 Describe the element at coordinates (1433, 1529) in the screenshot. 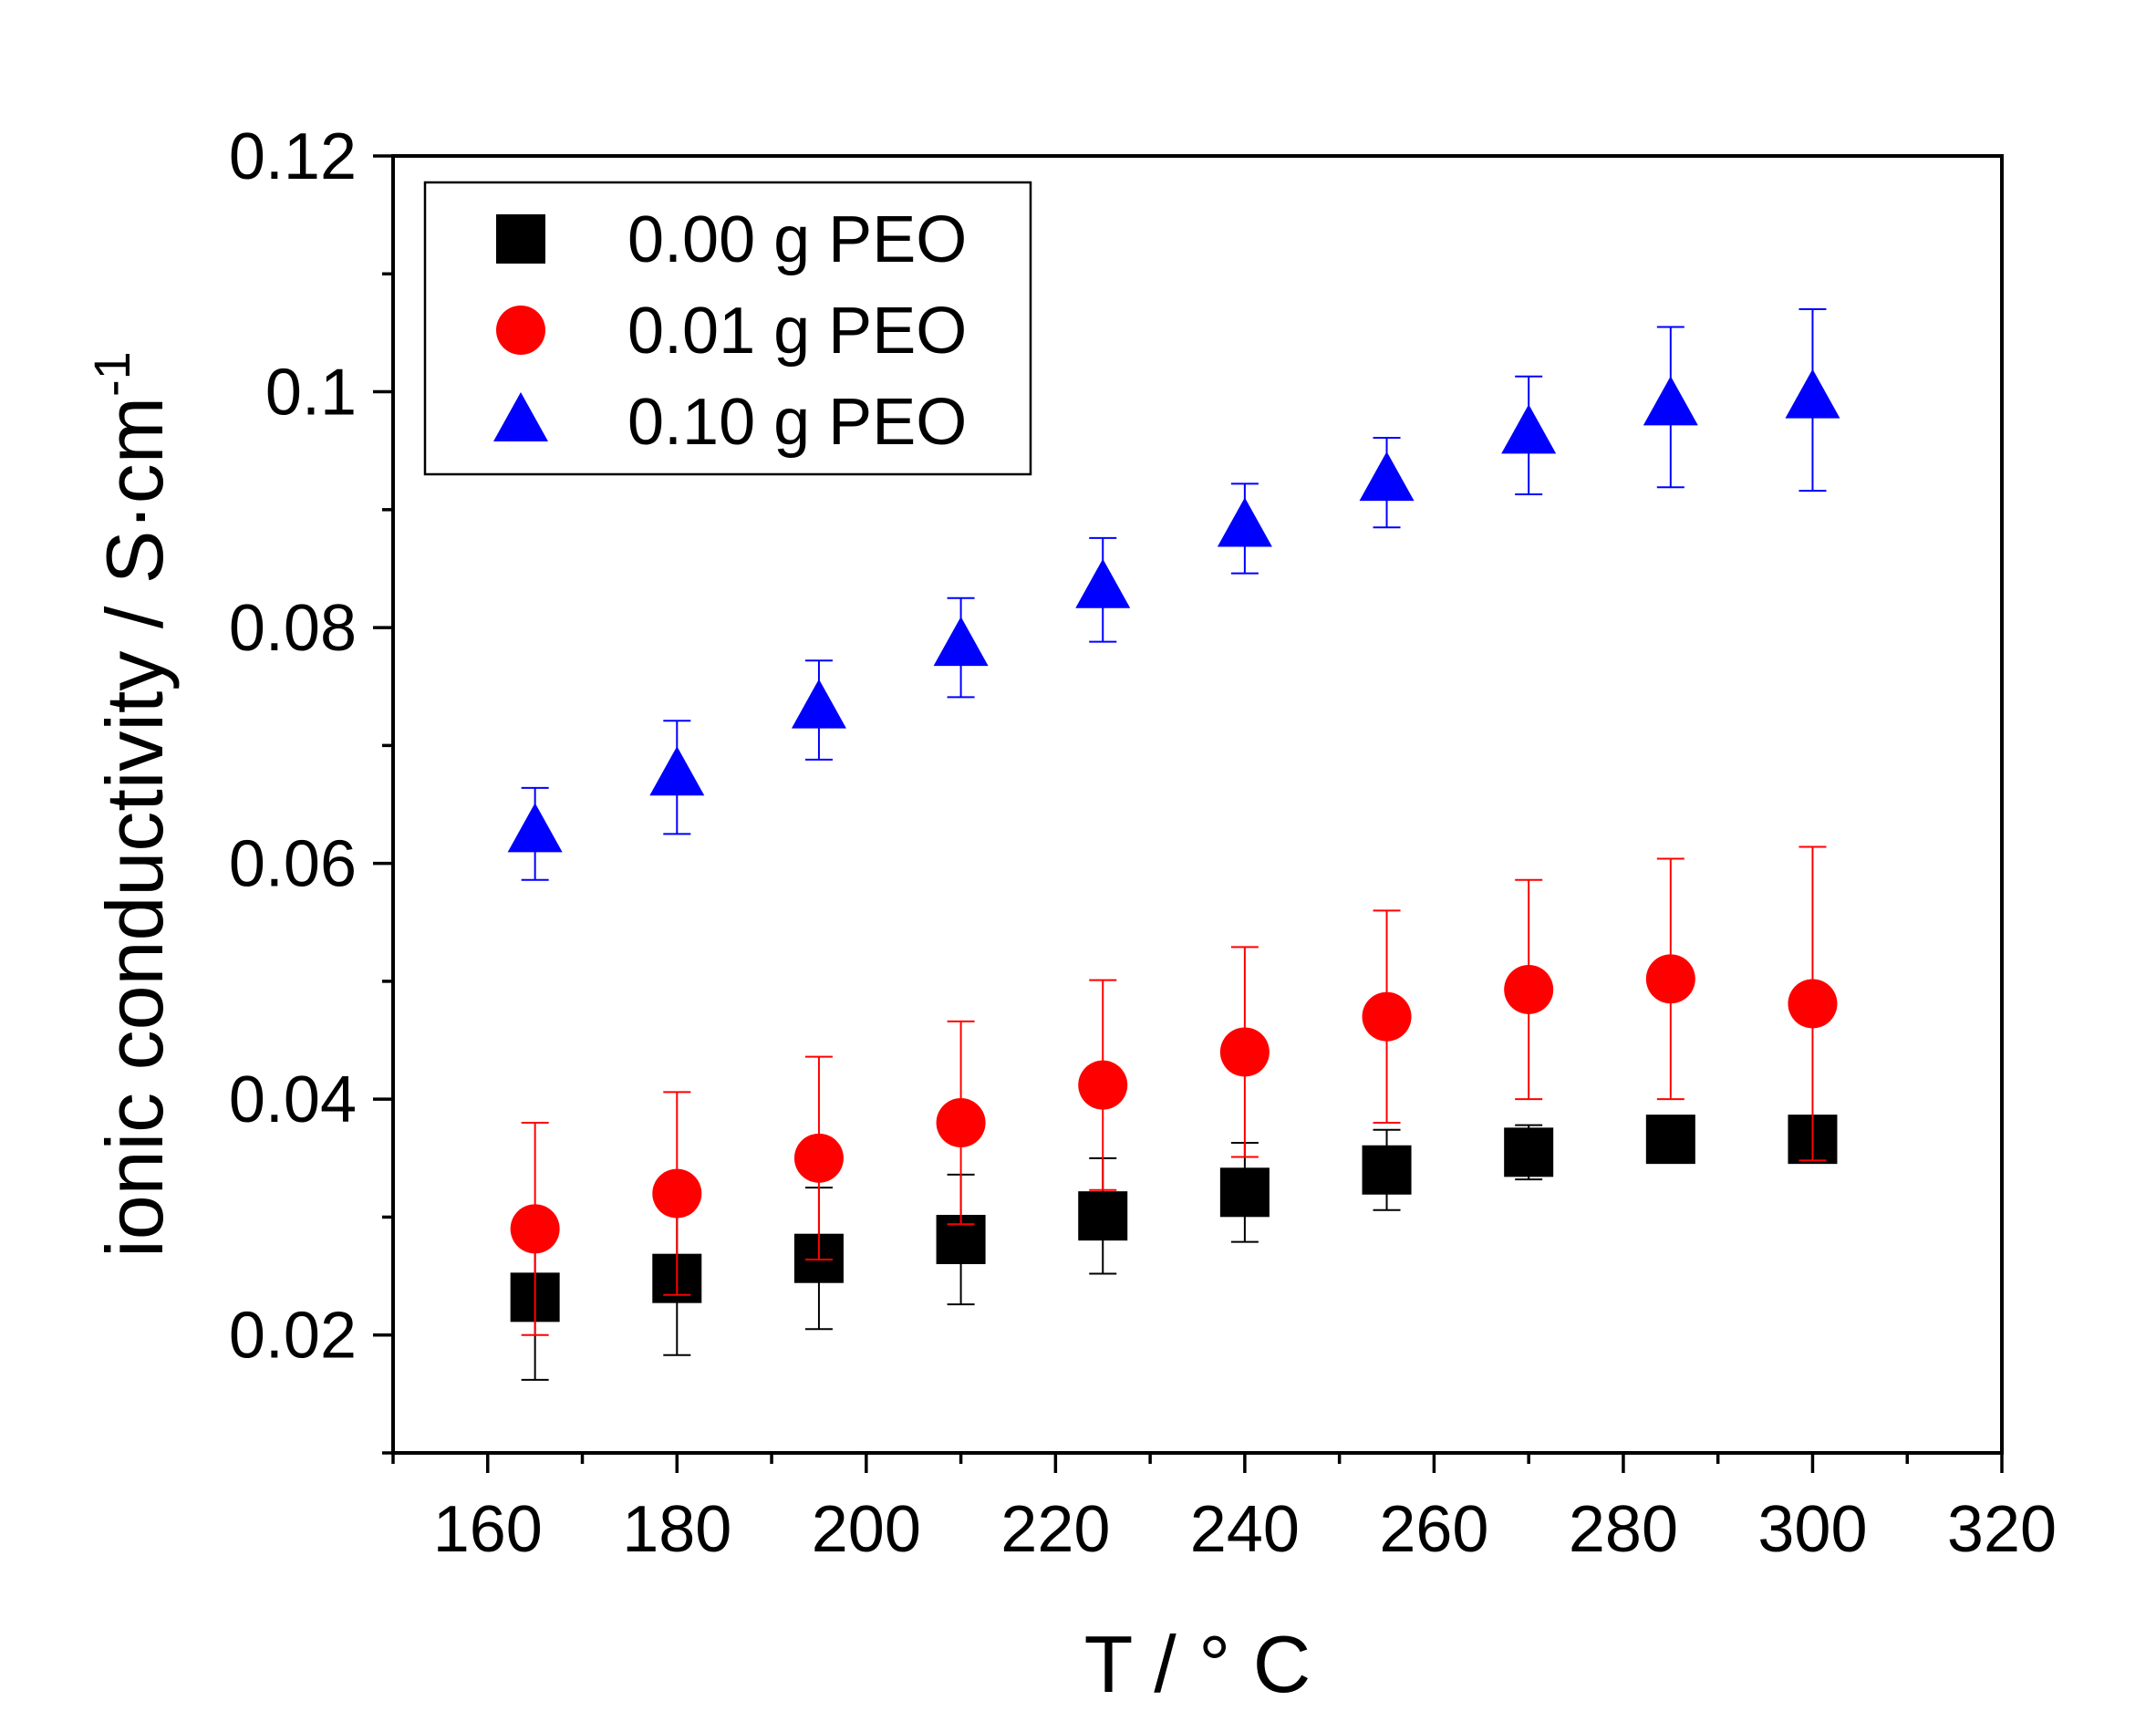

I see `x-tick-label: 260` at that location.